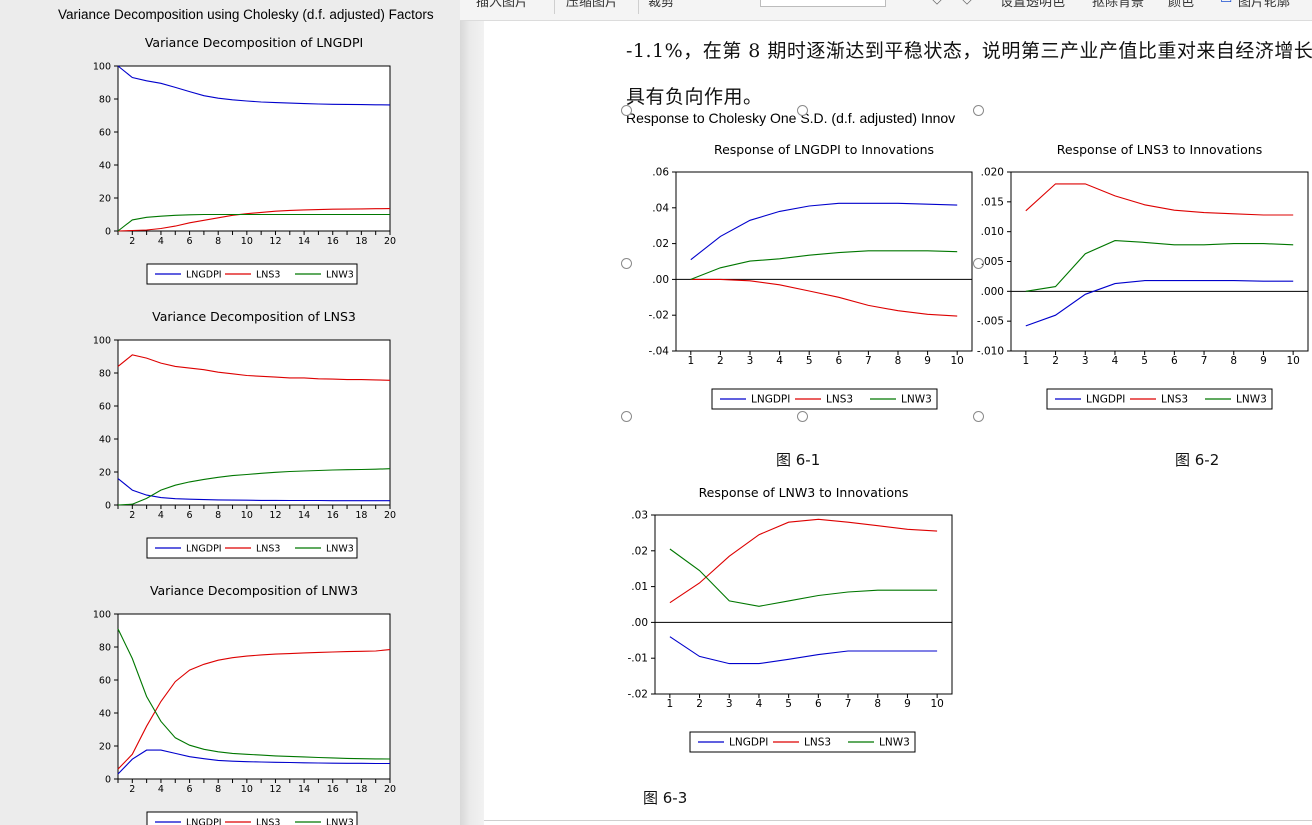 The image size is (1312, 825). Describe the element at coordinates (802, 110) in the screenshot. I see `resize-handle-top-middle` at that location.